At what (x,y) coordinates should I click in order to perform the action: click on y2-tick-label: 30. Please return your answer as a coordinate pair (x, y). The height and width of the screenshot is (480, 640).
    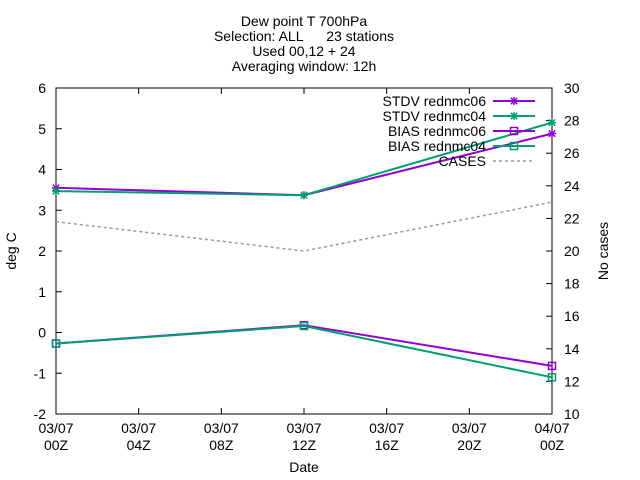
    Looking at the image, I should click on (572, 88).